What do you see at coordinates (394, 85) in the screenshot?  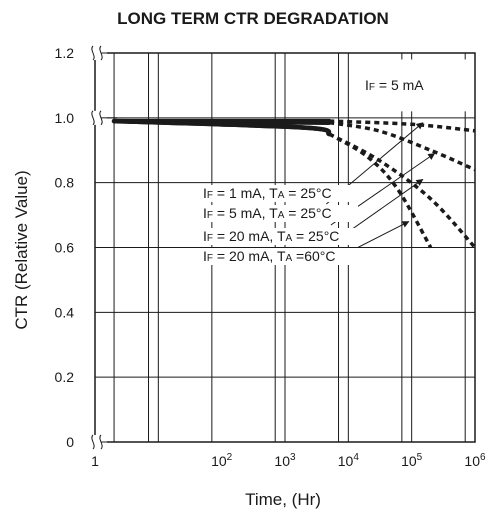 I see `box-label: IF = 5 mA` at bounding box center [394, 85].